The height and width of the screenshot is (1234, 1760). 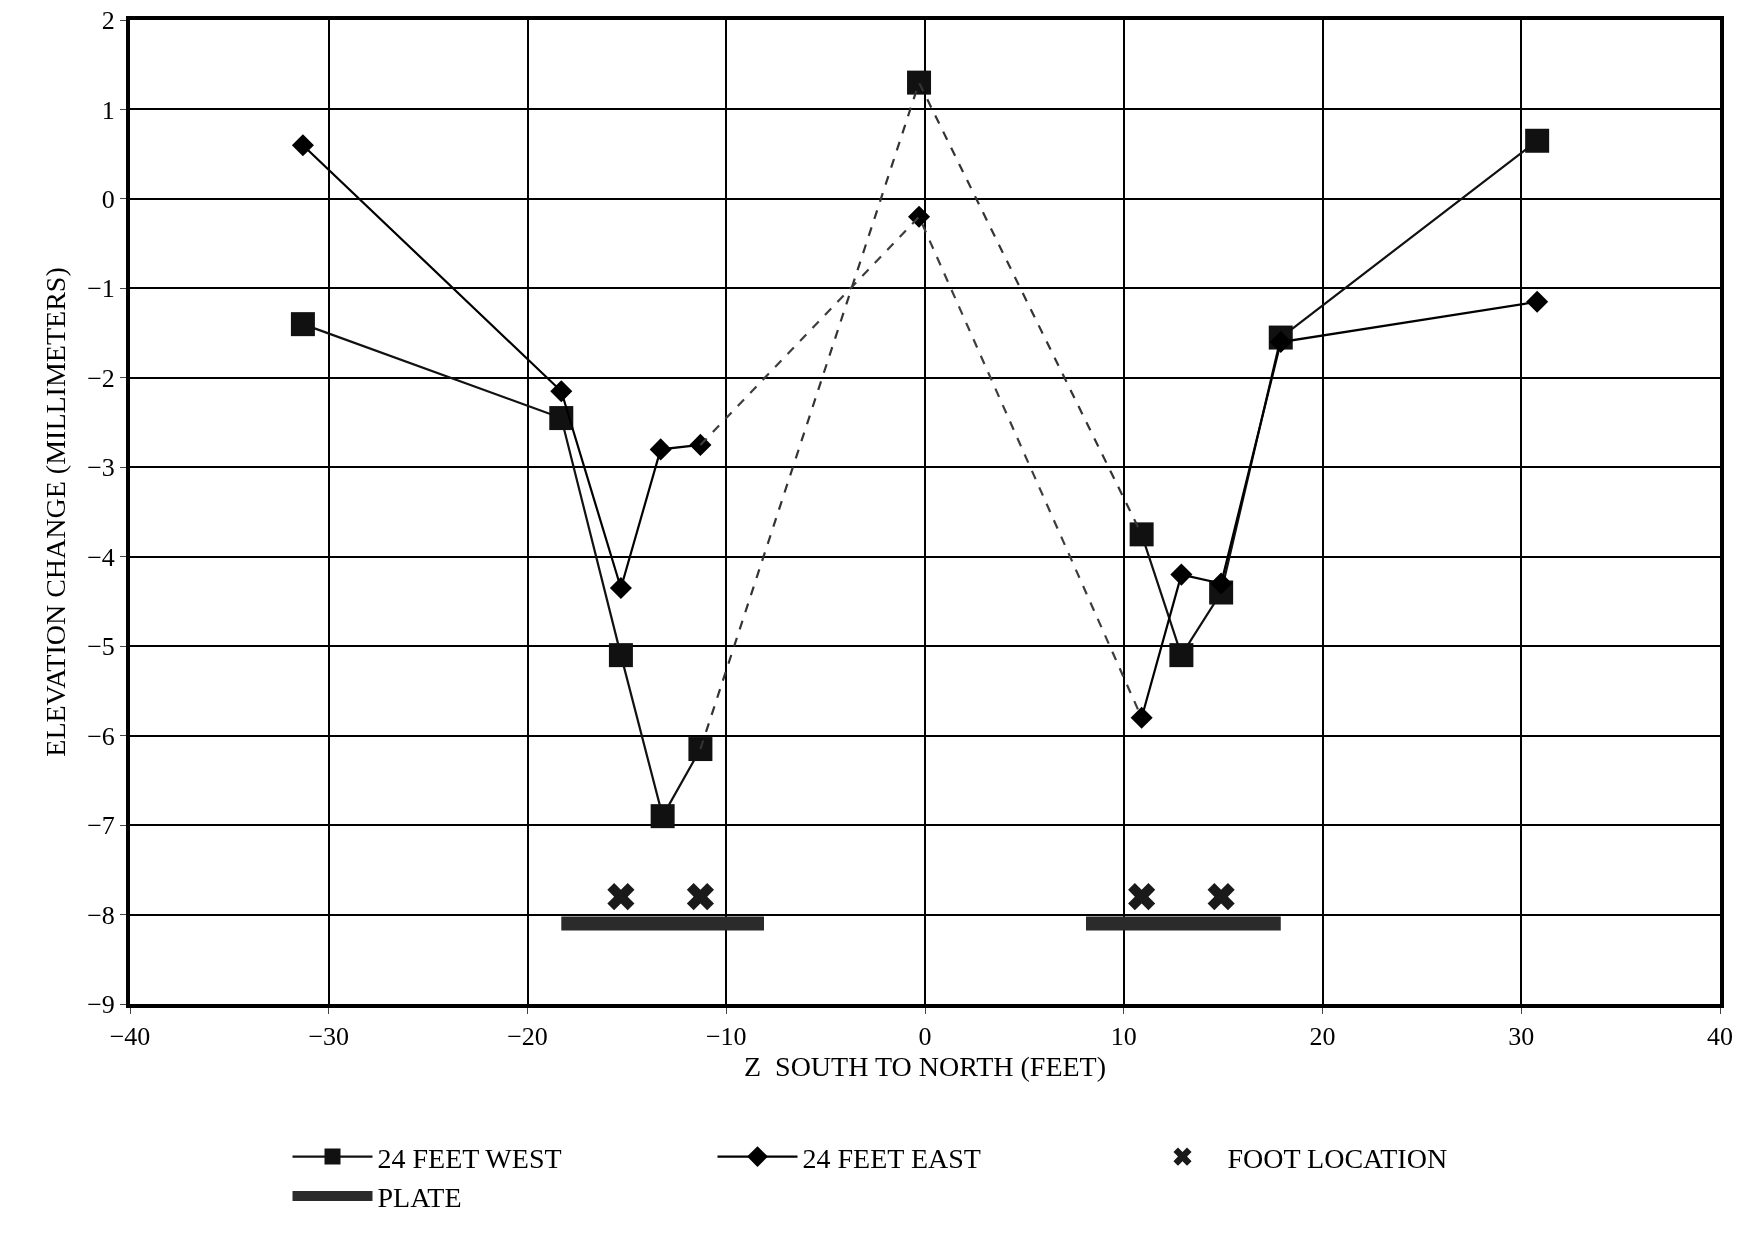 What do you see at coordinates (726, 1037) in the screenshot?
I see `x-tick-label: −10` at bounding box center [726, 1037].